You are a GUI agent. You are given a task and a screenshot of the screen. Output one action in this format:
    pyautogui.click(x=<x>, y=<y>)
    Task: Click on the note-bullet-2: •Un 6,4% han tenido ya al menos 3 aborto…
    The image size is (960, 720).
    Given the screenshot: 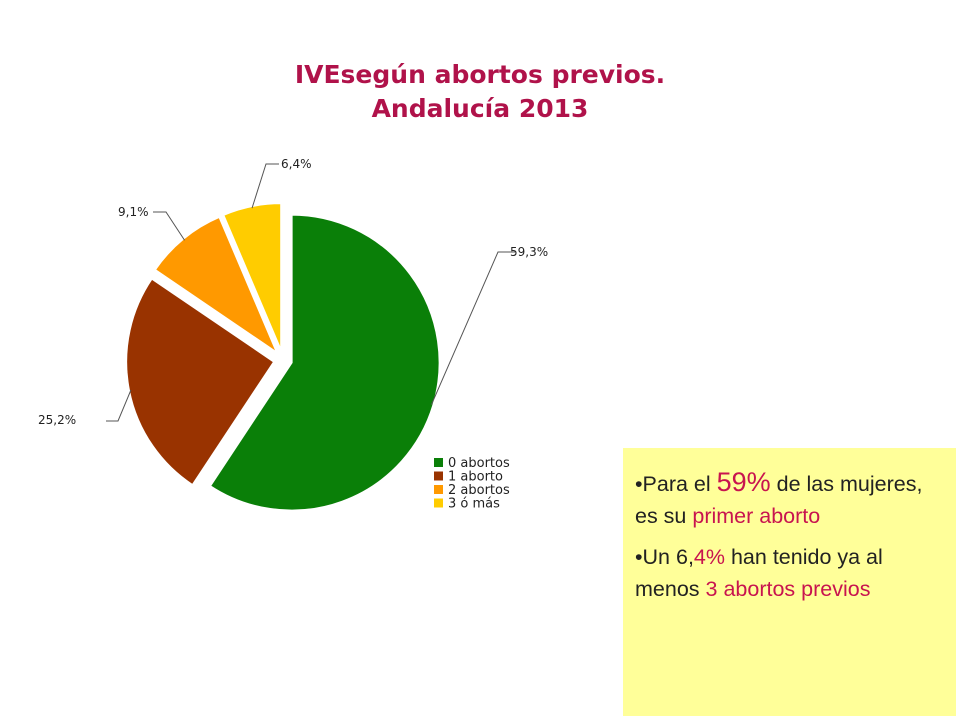 What is the action you would take?
    pyautogui.click(x=759, y=573)
    